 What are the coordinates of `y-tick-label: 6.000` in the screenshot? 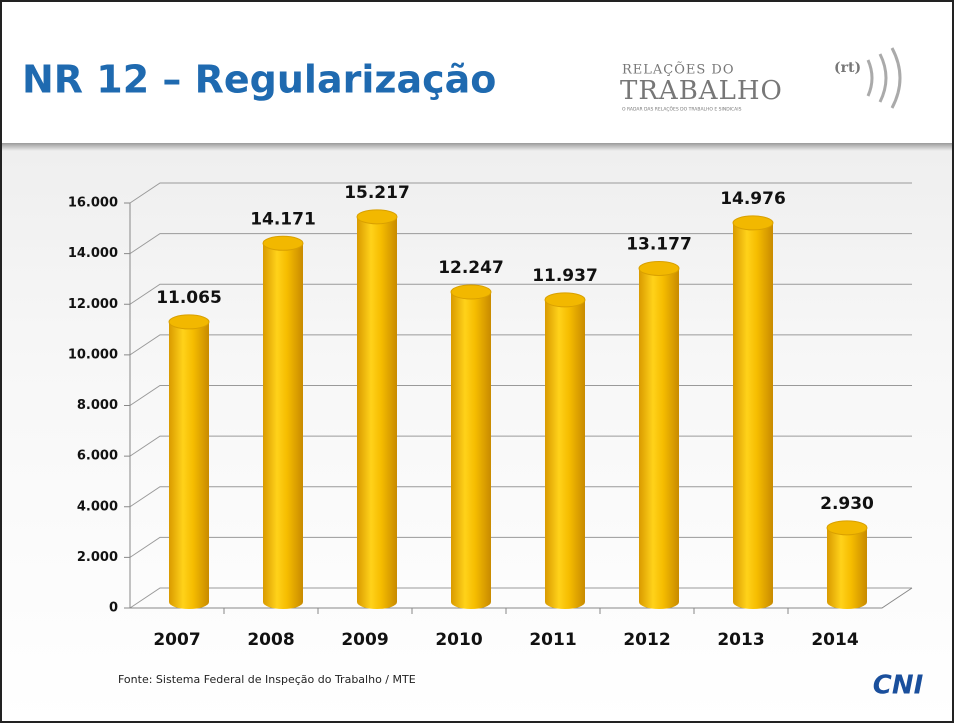 It's located at (97, 456).